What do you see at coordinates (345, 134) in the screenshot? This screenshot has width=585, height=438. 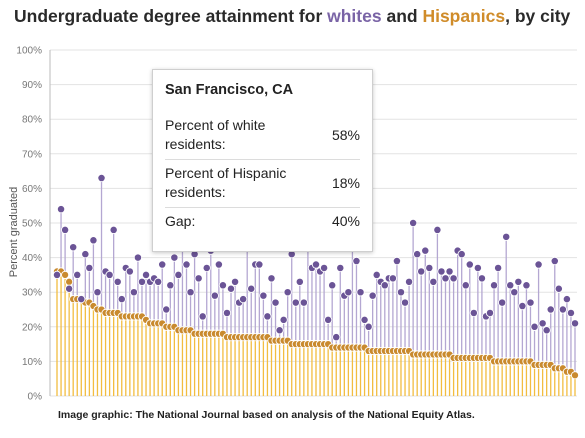 I see `tooltip-white-value: 58%` at bounding box center [345, 134].